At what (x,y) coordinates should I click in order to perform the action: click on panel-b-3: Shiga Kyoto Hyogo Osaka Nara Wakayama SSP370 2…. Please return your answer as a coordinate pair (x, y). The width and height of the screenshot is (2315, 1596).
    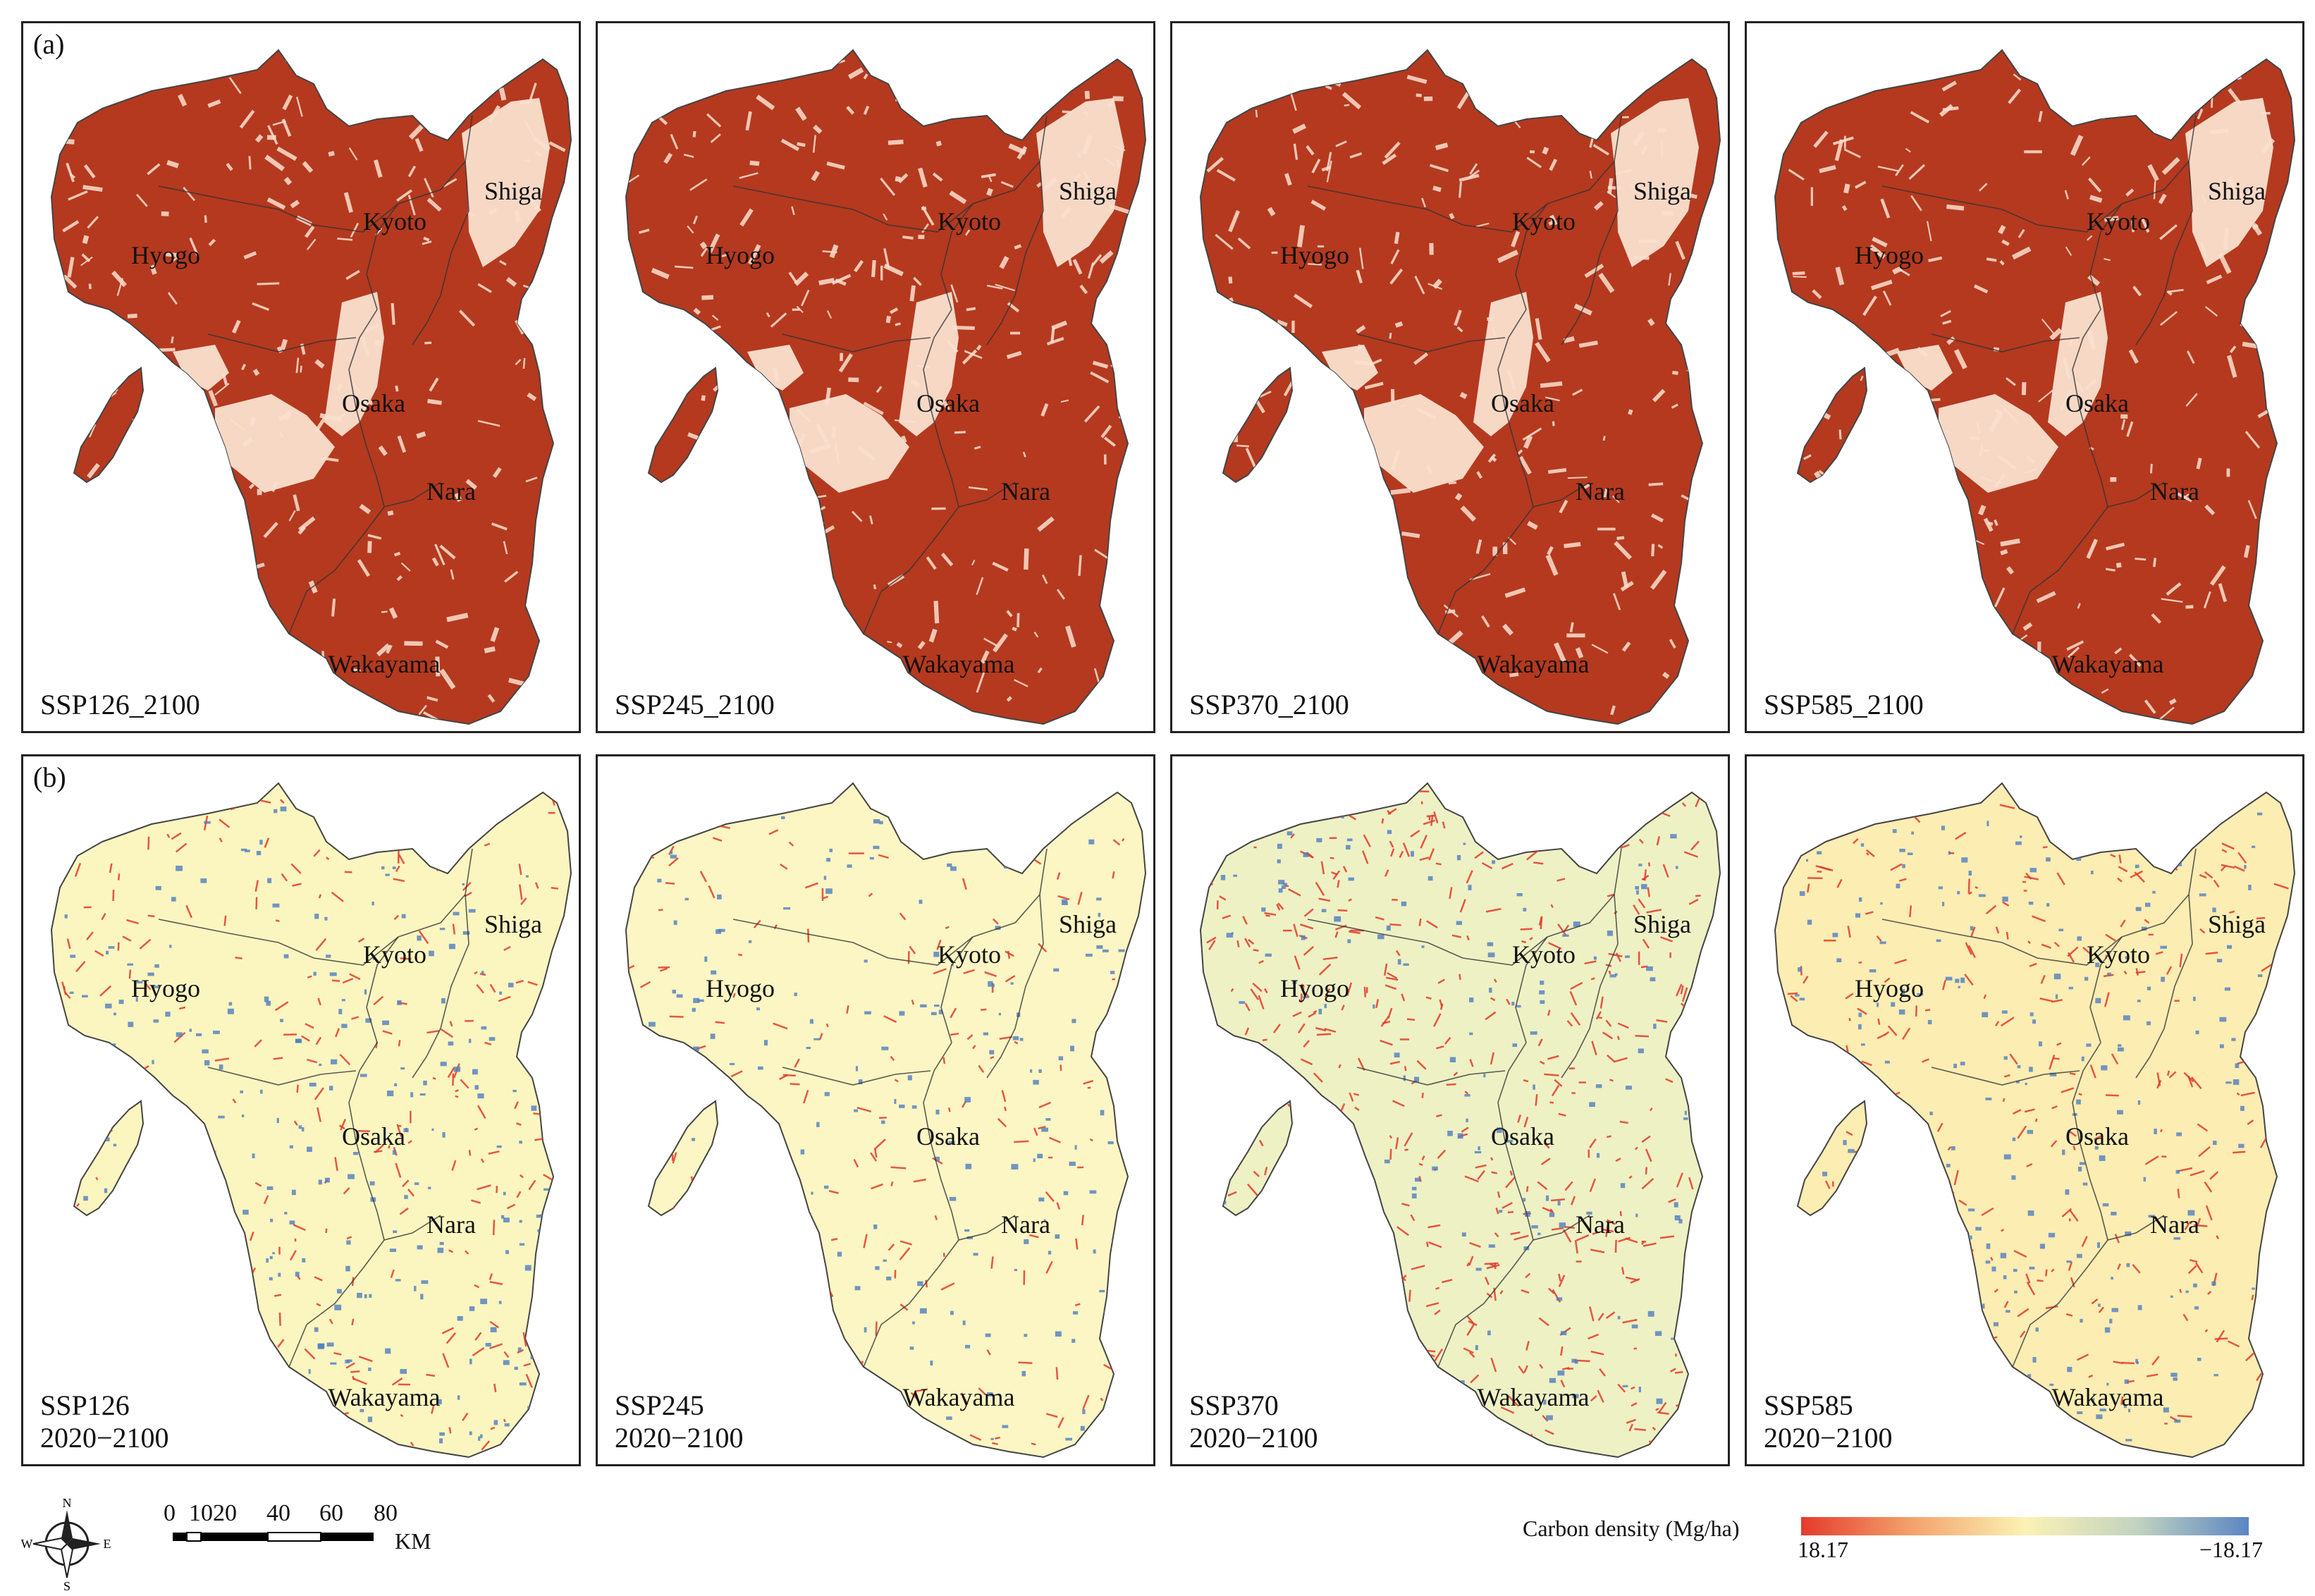
    Looking at the image, I should click on (1450, 1110).